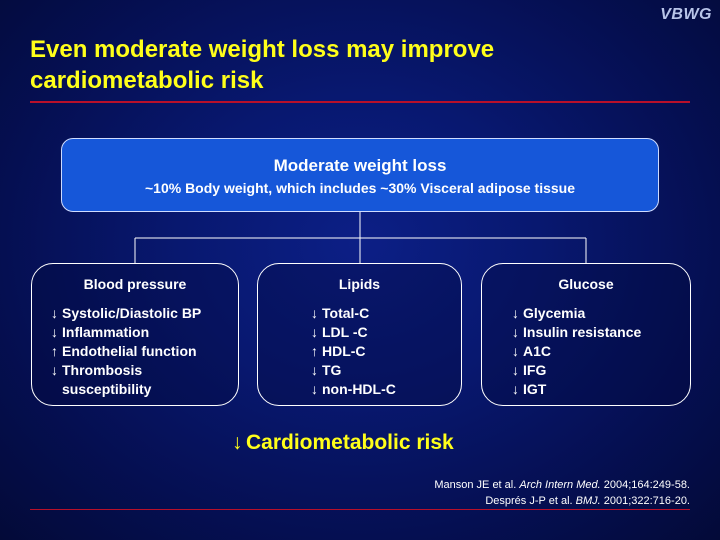 Image resolution: width=720 pixels, height=540 pixels. I want to click on list-item-text: Systolic/Diastolic BP, so click(132, 313).